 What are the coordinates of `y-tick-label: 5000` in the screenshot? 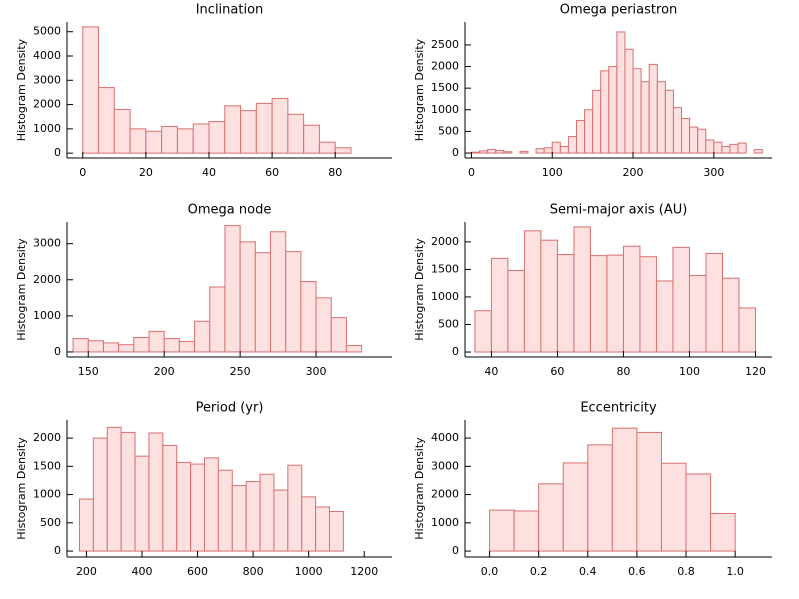 It's located at (47, 31).